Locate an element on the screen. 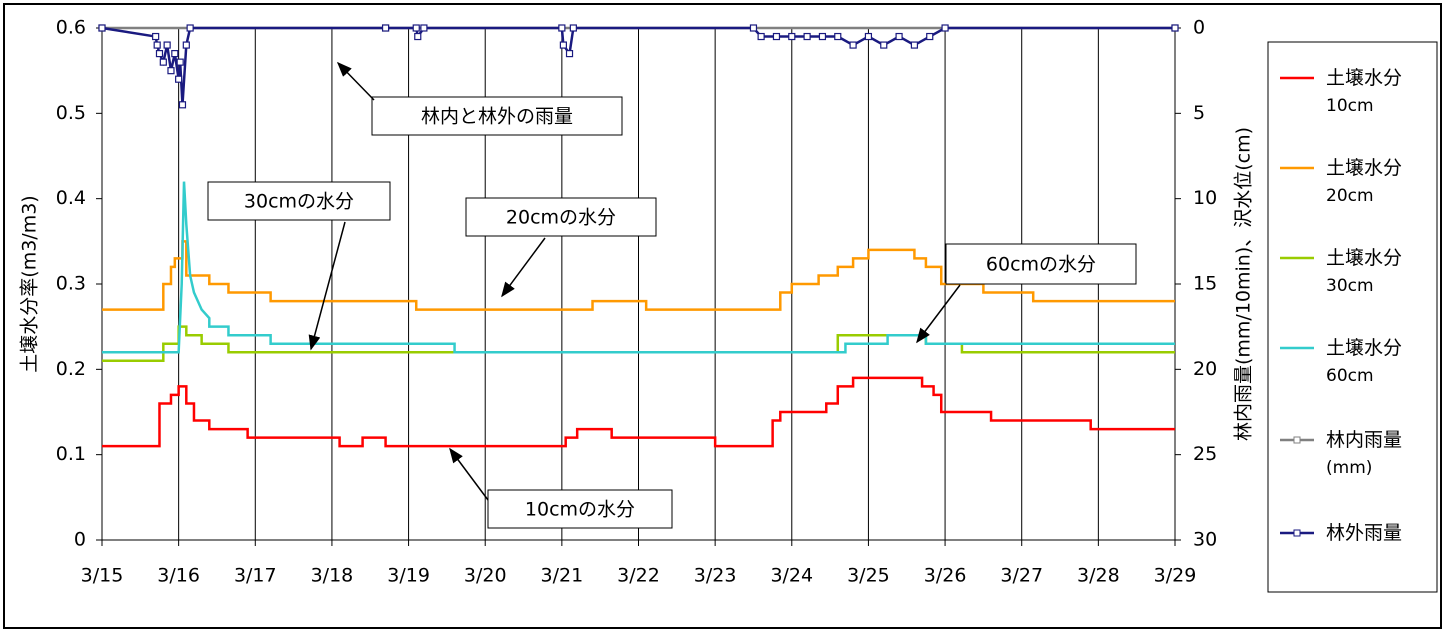 The height and width of the screenshot is (638, 1446). y2-tick-label: 15 is located at coordinates (1205, 284).